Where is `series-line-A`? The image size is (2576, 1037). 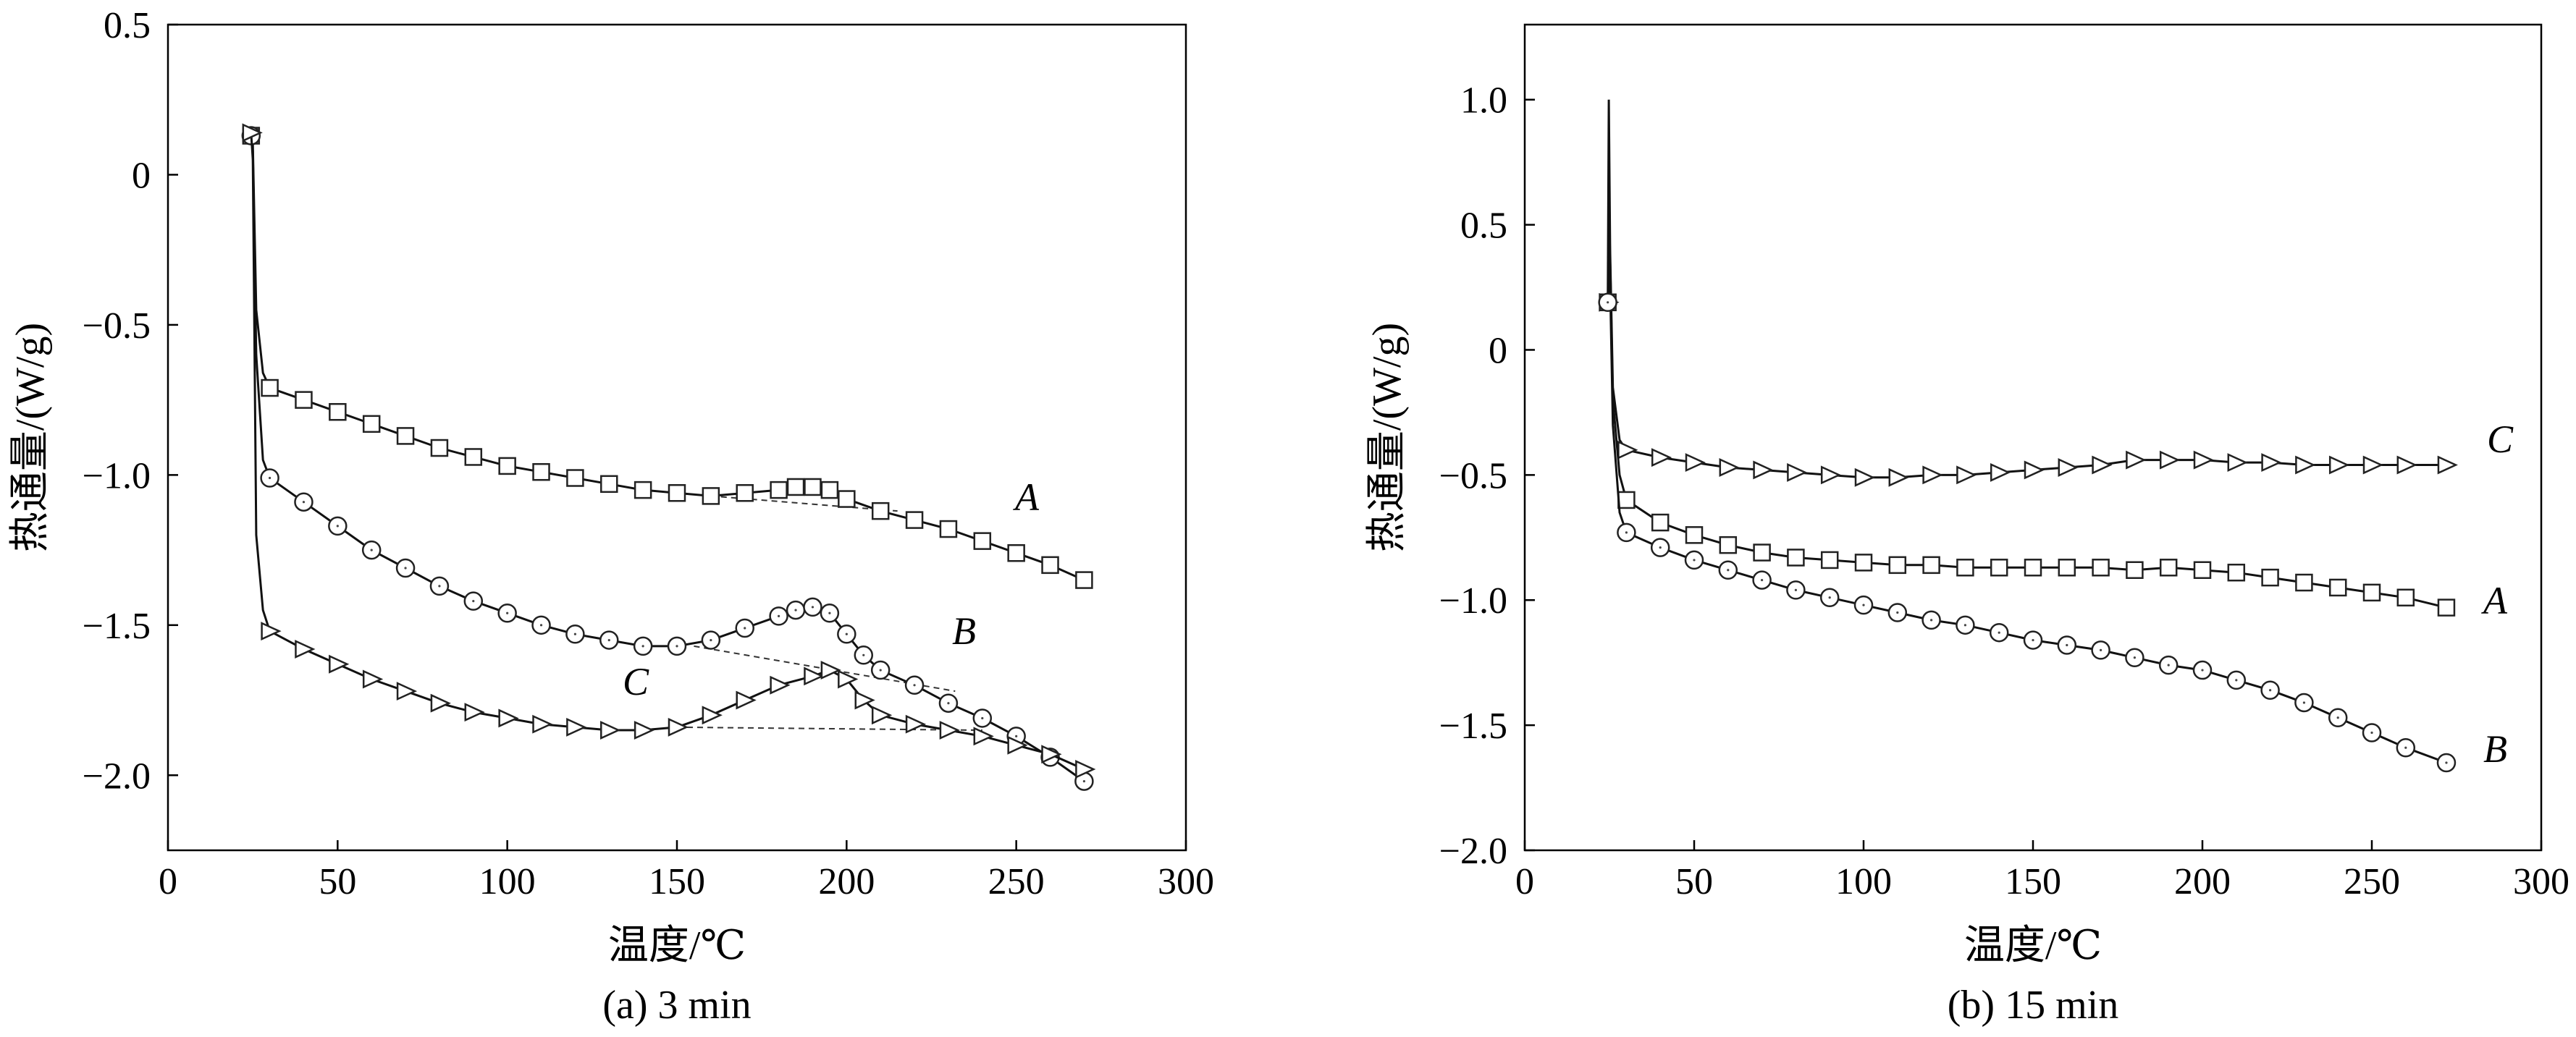 series-line-A is located at coordinates (667, 358).